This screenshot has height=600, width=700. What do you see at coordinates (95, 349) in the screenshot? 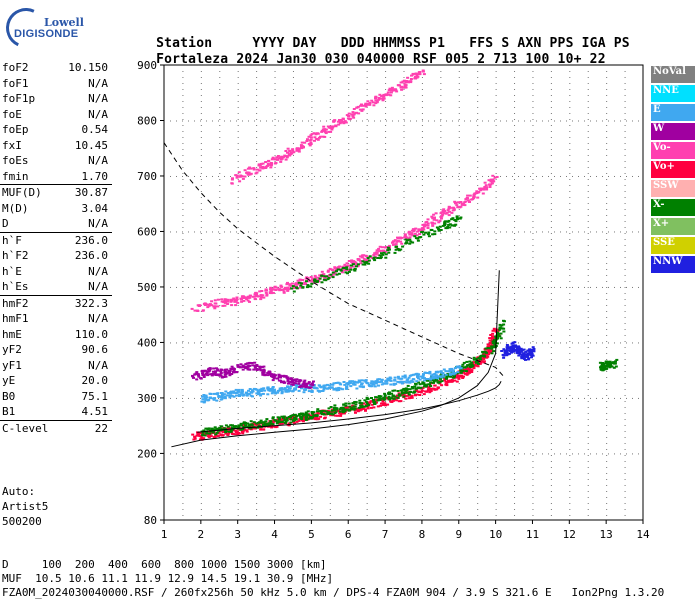
I see `param-value: 90.6` at bounding box center [95, 349].